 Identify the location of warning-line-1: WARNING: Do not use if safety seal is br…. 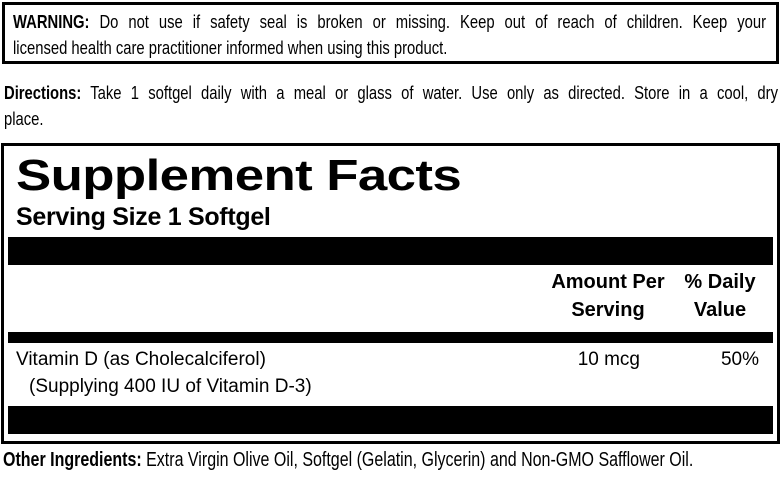
(389, 22).